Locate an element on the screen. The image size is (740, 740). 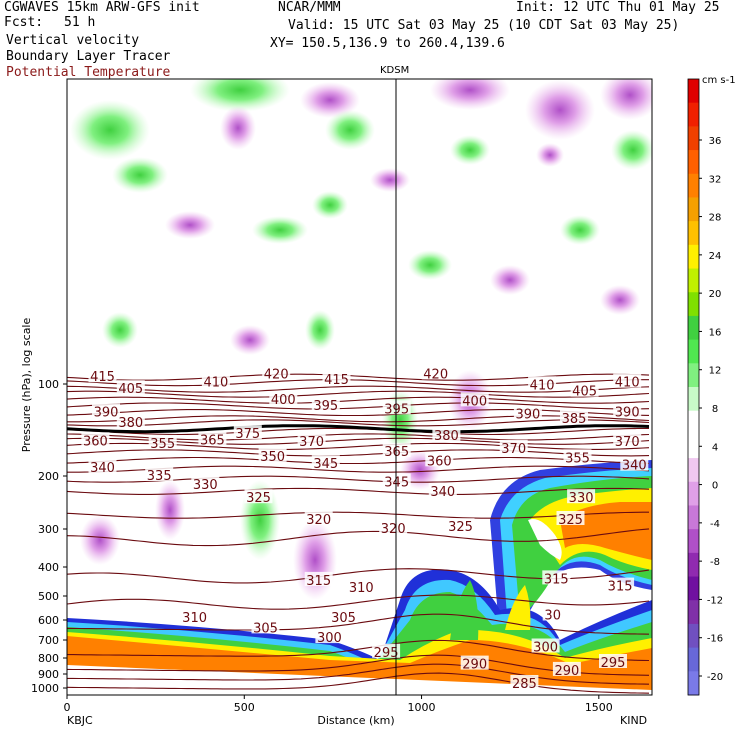
contour-label: 330 is located at coordinates (581, 498).